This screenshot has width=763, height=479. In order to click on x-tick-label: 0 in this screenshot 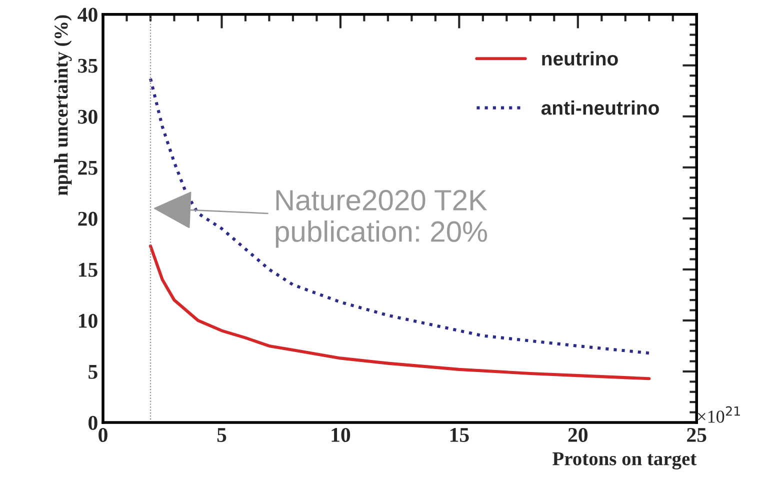, I will do `click(103, 435)`.